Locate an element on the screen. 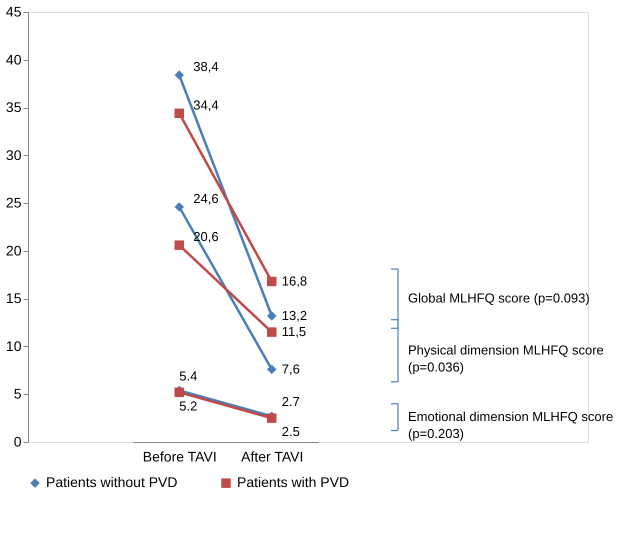 The width and height of the screenshot is (633, 544). y-tick-label: 40 is located at coordinates (14, 59).